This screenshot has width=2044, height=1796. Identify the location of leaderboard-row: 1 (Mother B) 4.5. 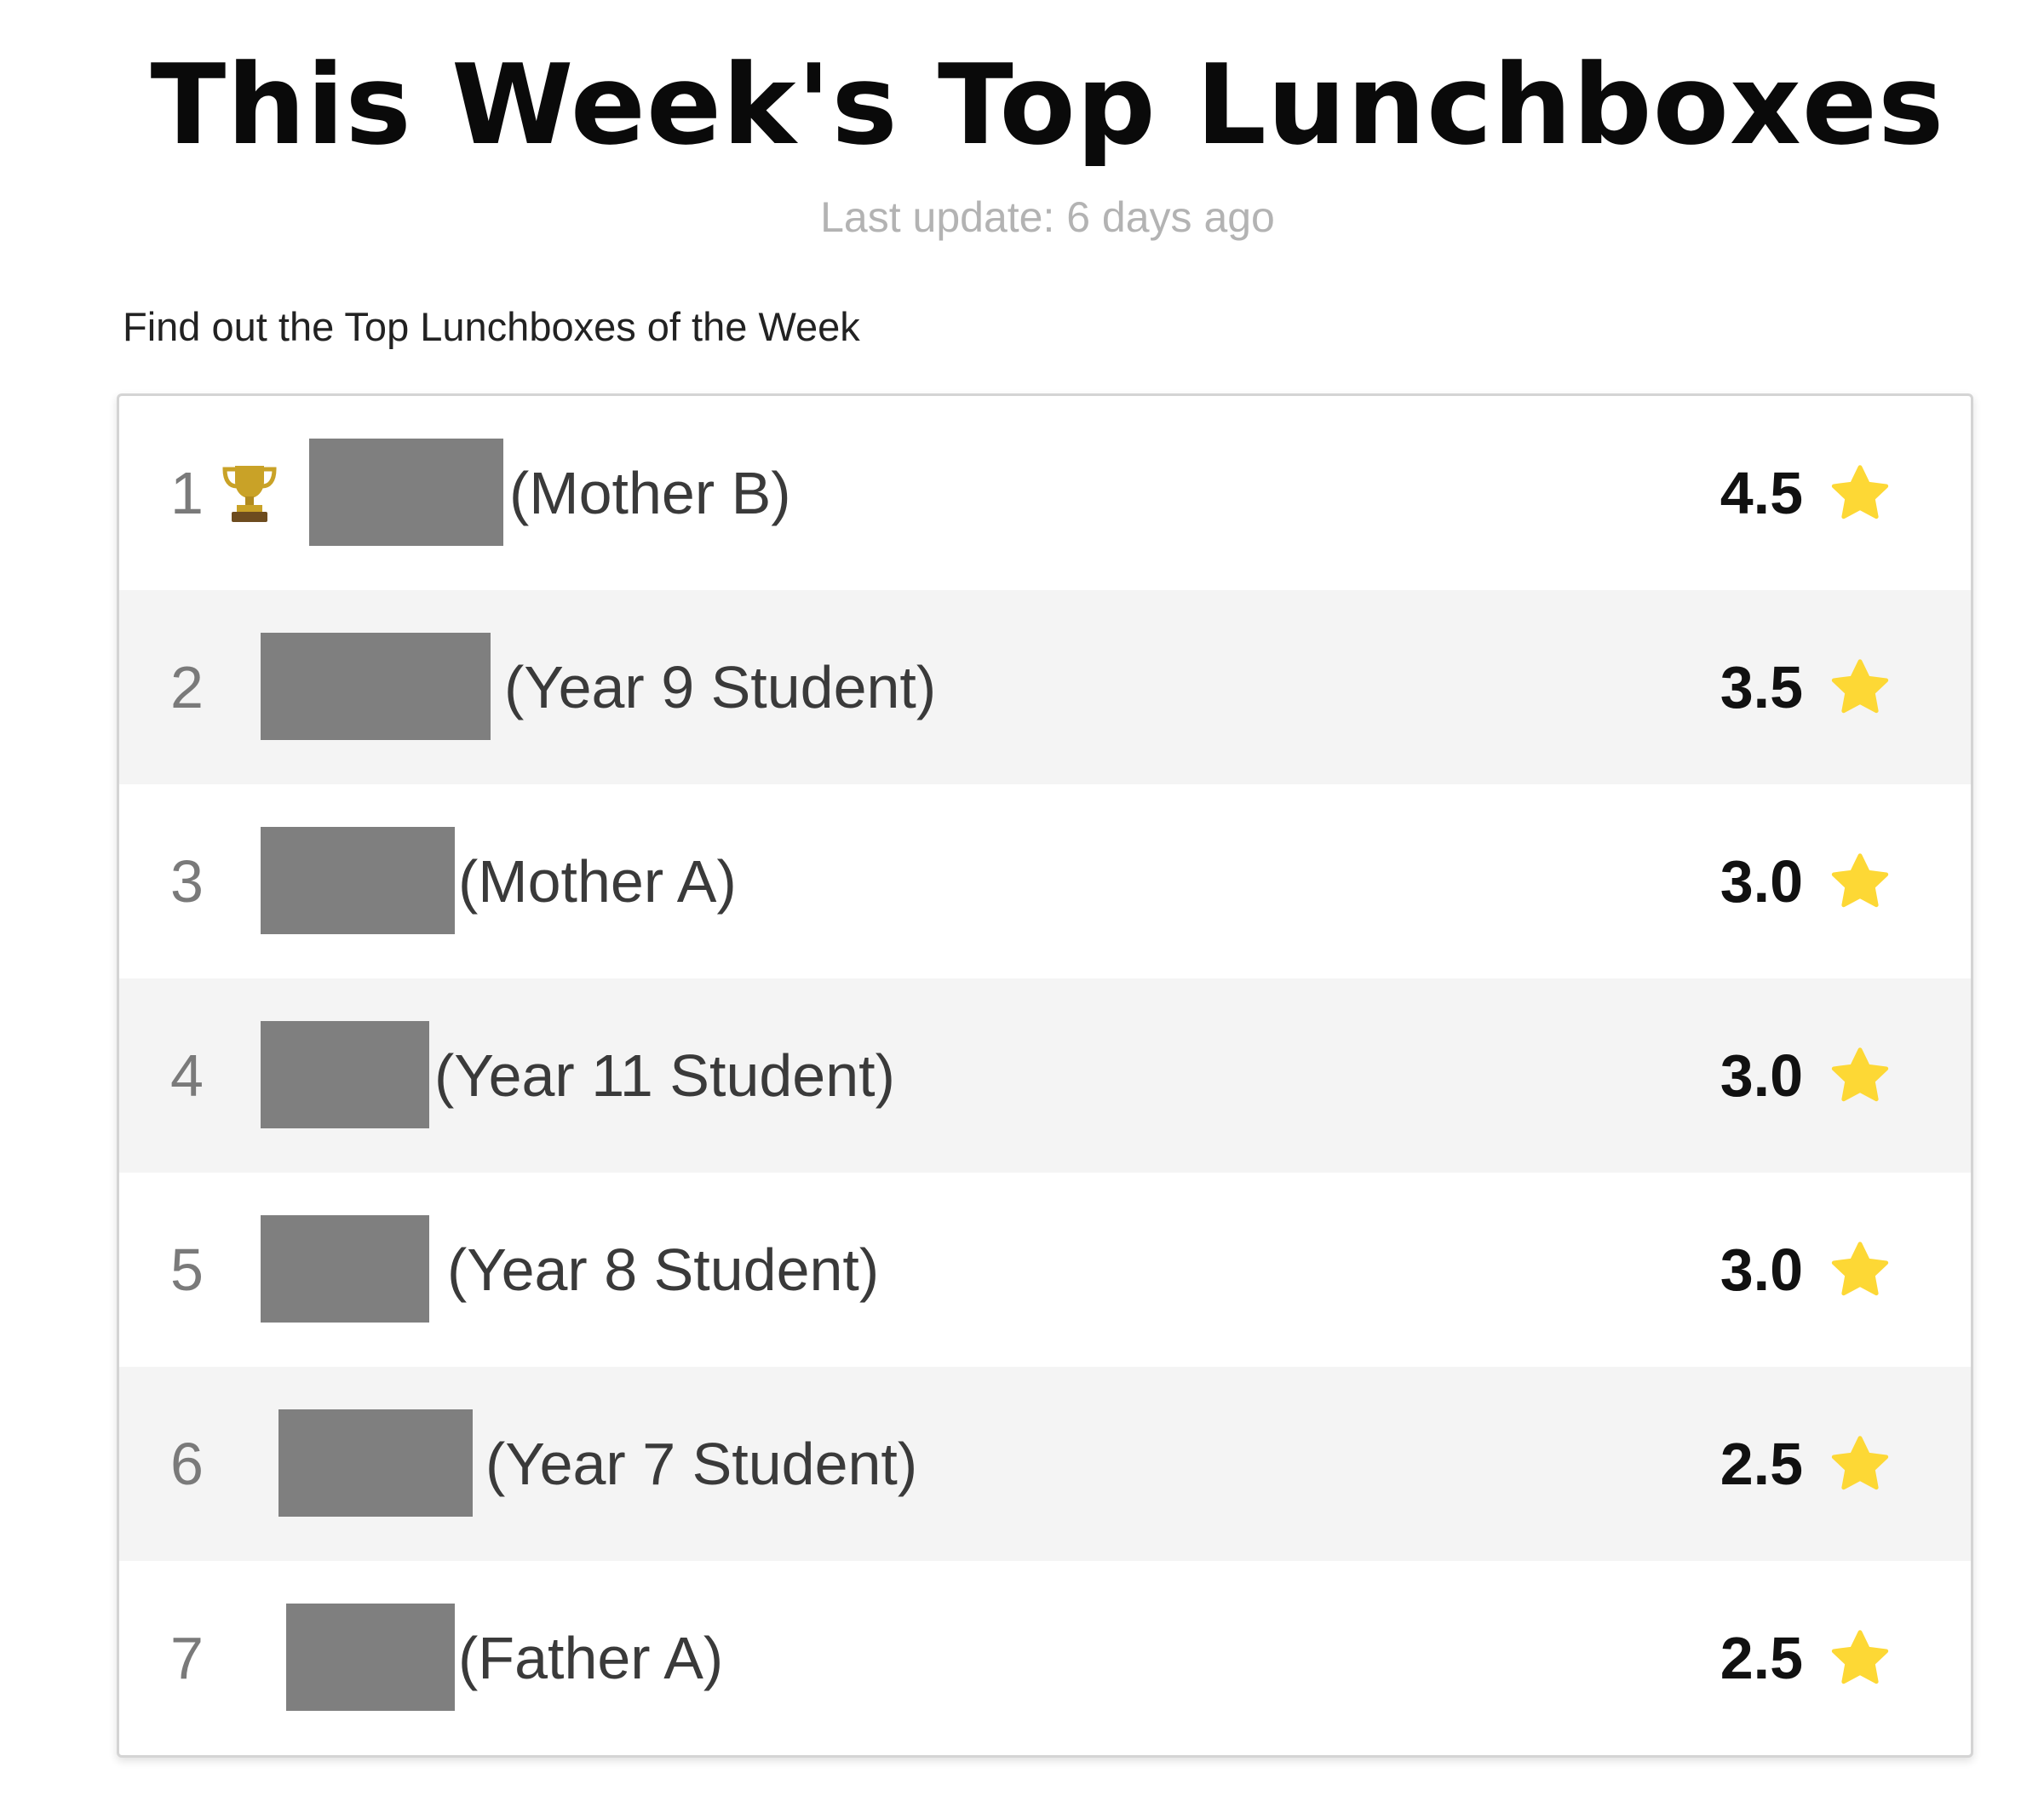
(1045, 493).